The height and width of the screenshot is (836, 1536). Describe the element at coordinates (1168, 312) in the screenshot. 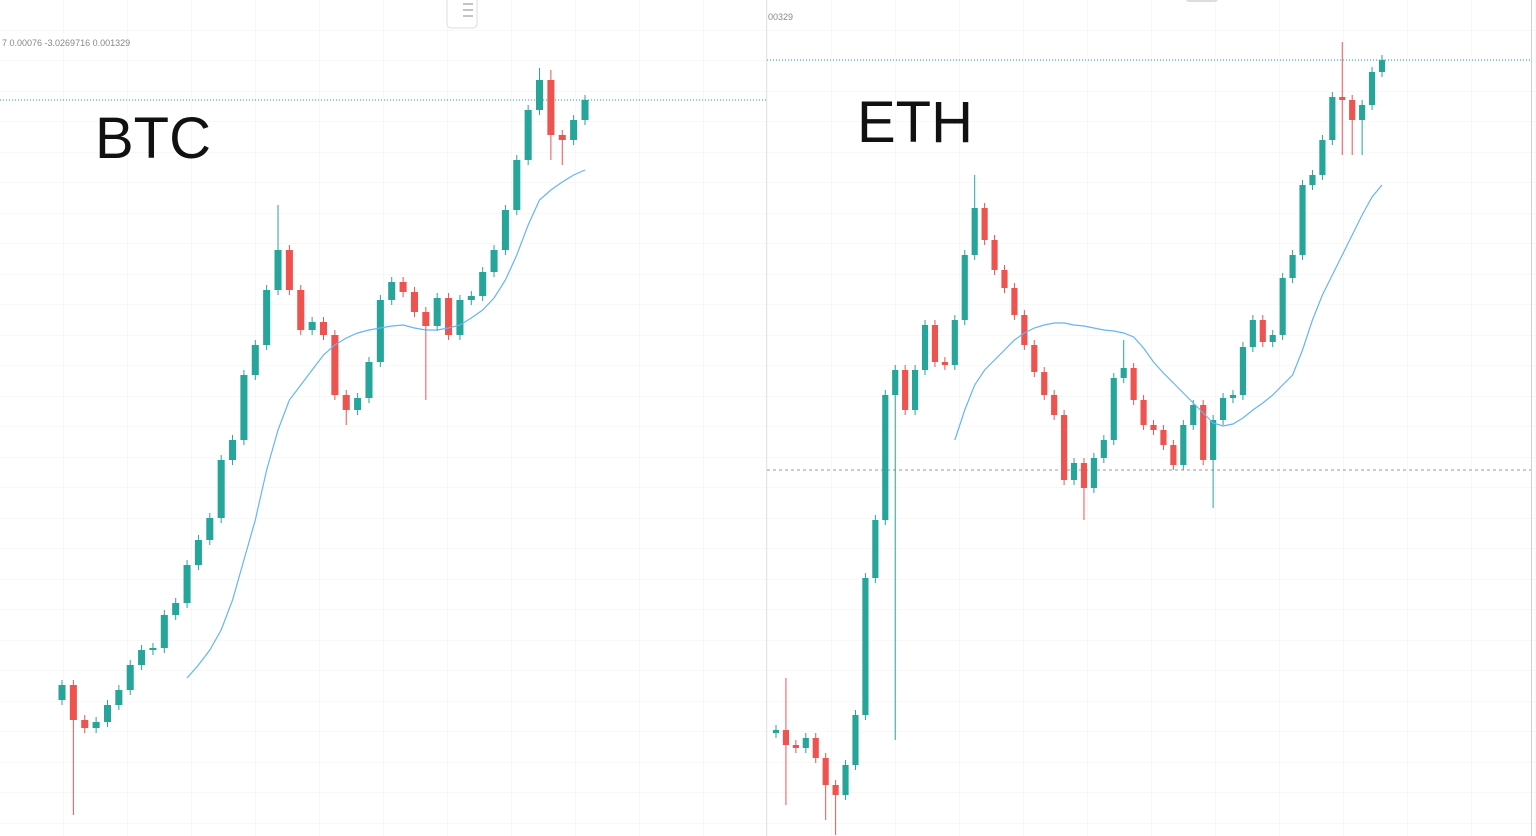

I see `moving-average-line` at that location.